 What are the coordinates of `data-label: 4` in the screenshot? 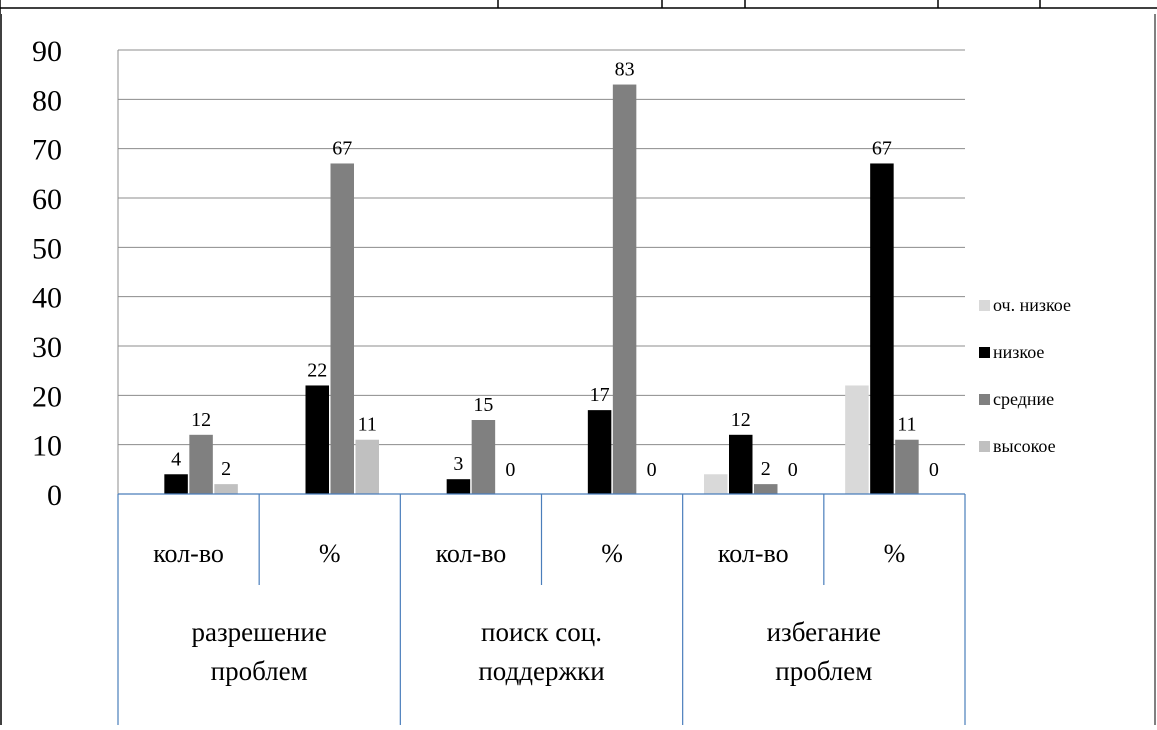 It's located at (176, 459).